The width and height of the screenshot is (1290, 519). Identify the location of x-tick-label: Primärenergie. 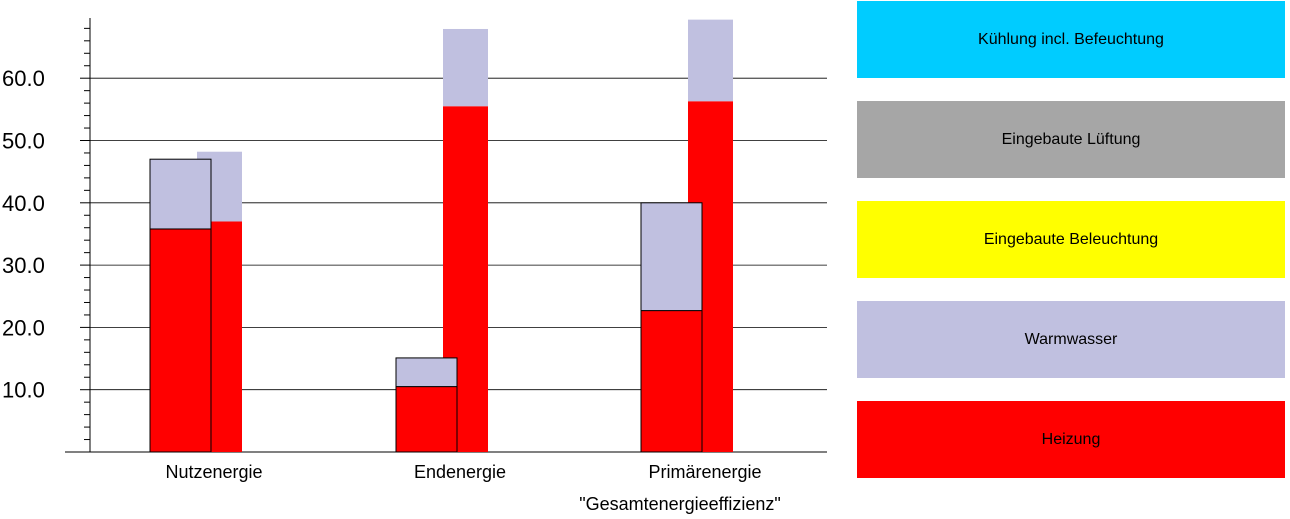
(704, 472).